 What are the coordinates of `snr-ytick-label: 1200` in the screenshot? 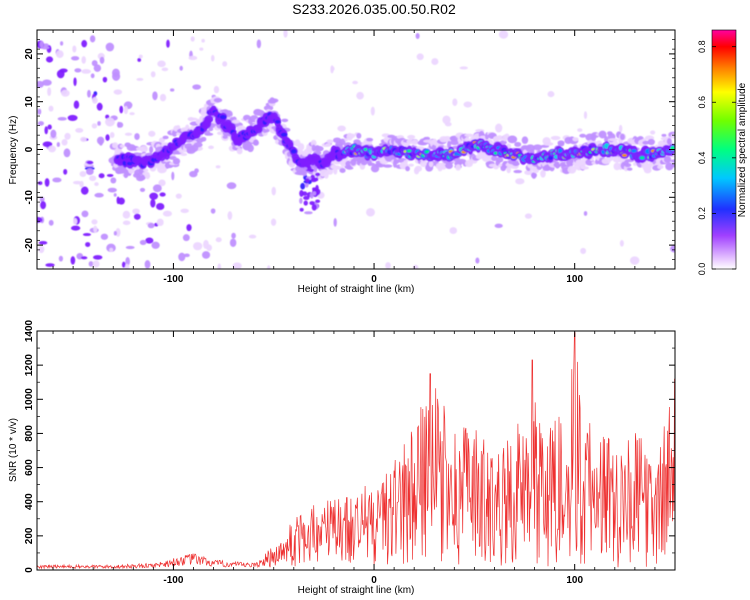 It's located at (29, 365).